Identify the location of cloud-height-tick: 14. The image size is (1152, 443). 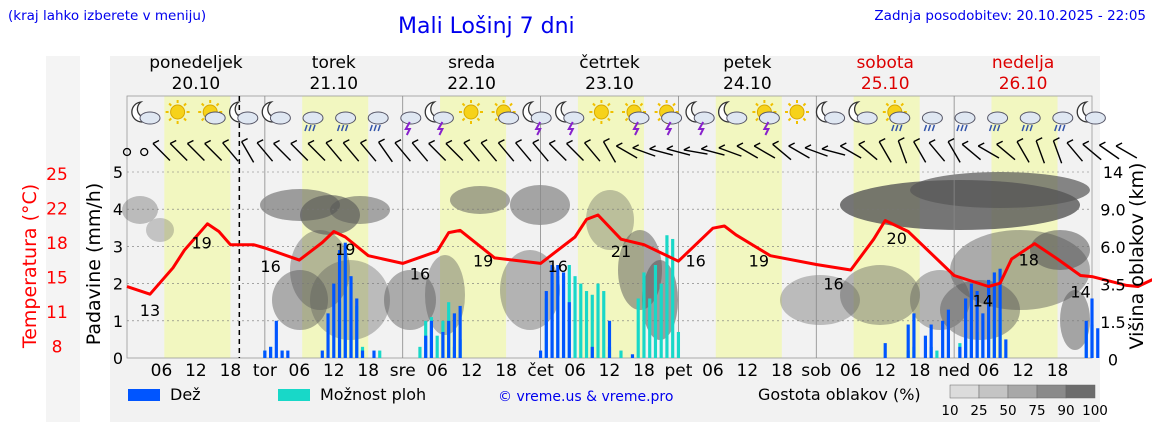
(1113, 172).